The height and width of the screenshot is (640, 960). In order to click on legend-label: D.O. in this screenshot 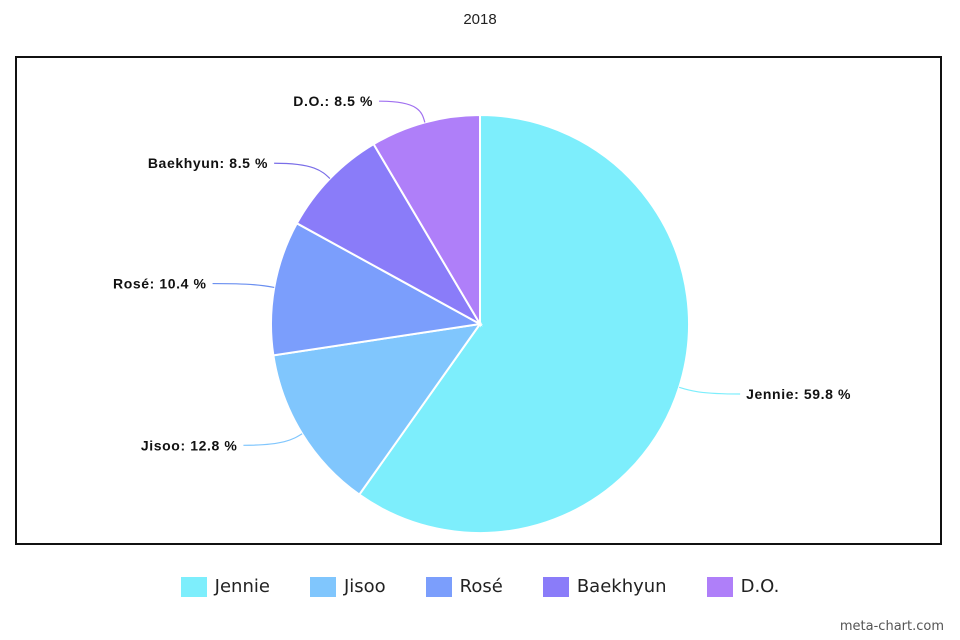, I will do `click(760, 586)`.